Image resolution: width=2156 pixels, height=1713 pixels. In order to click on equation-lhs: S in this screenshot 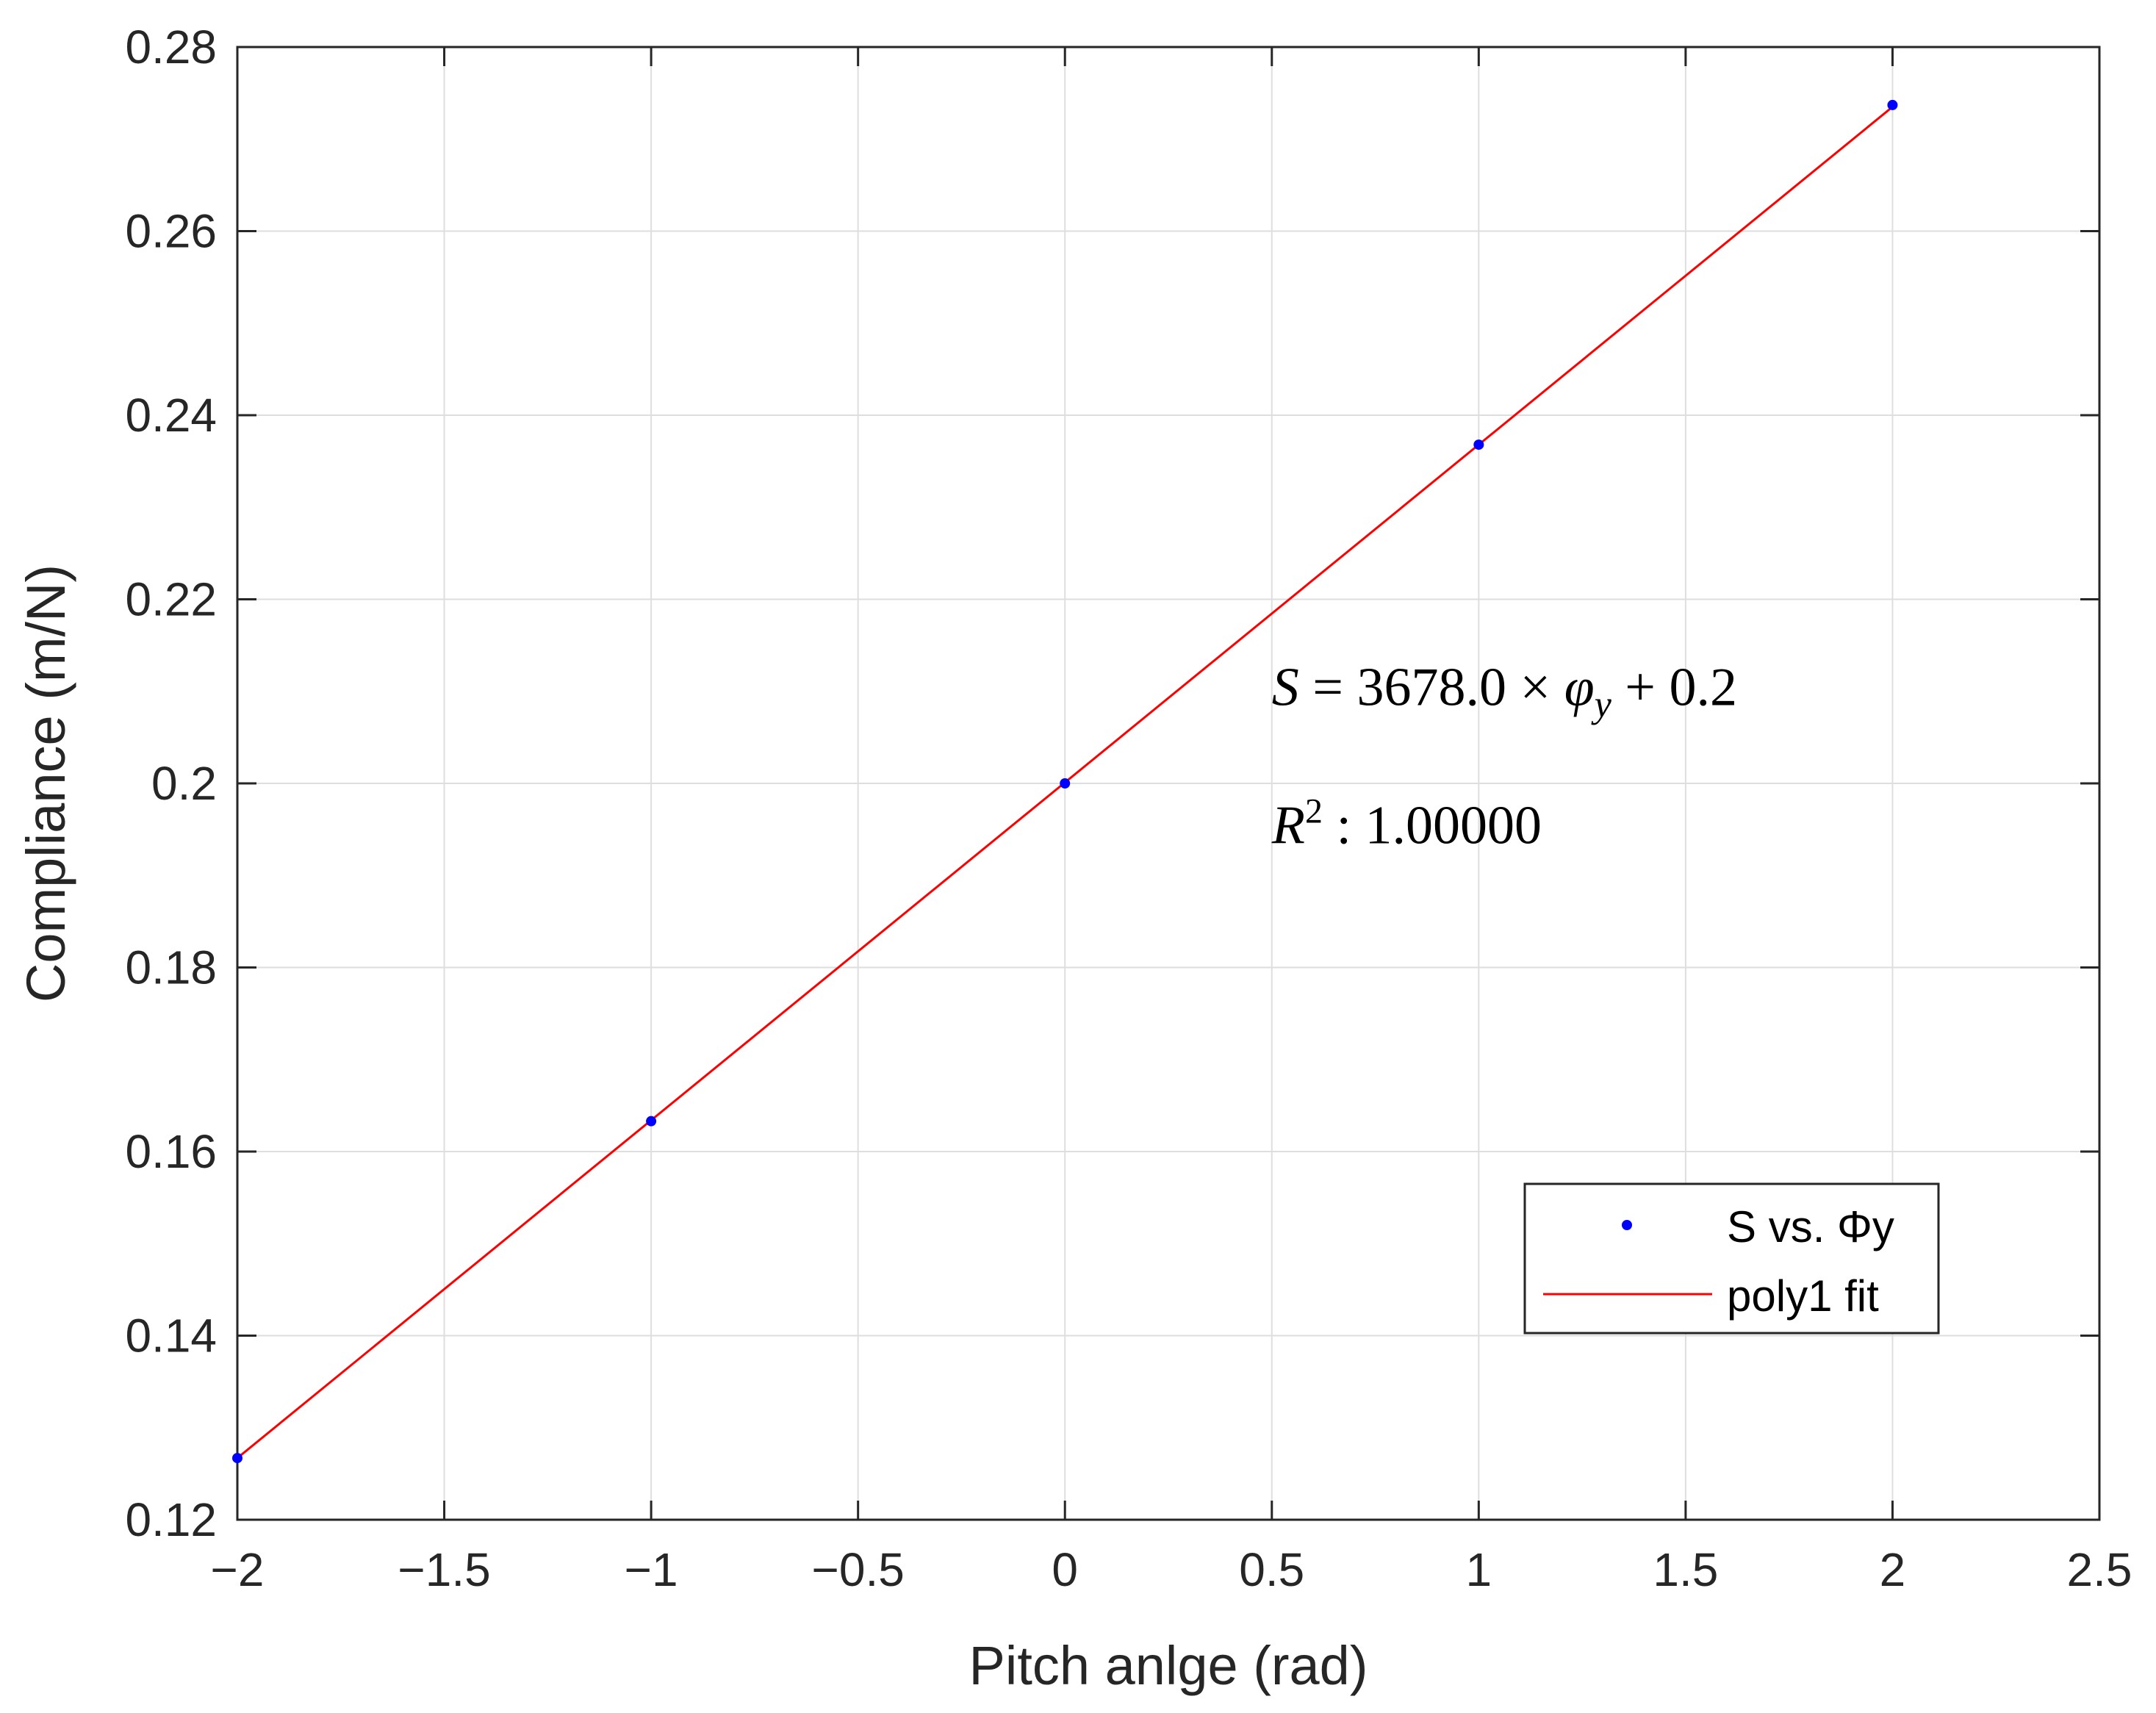, I will do `click(1285, 688)`.